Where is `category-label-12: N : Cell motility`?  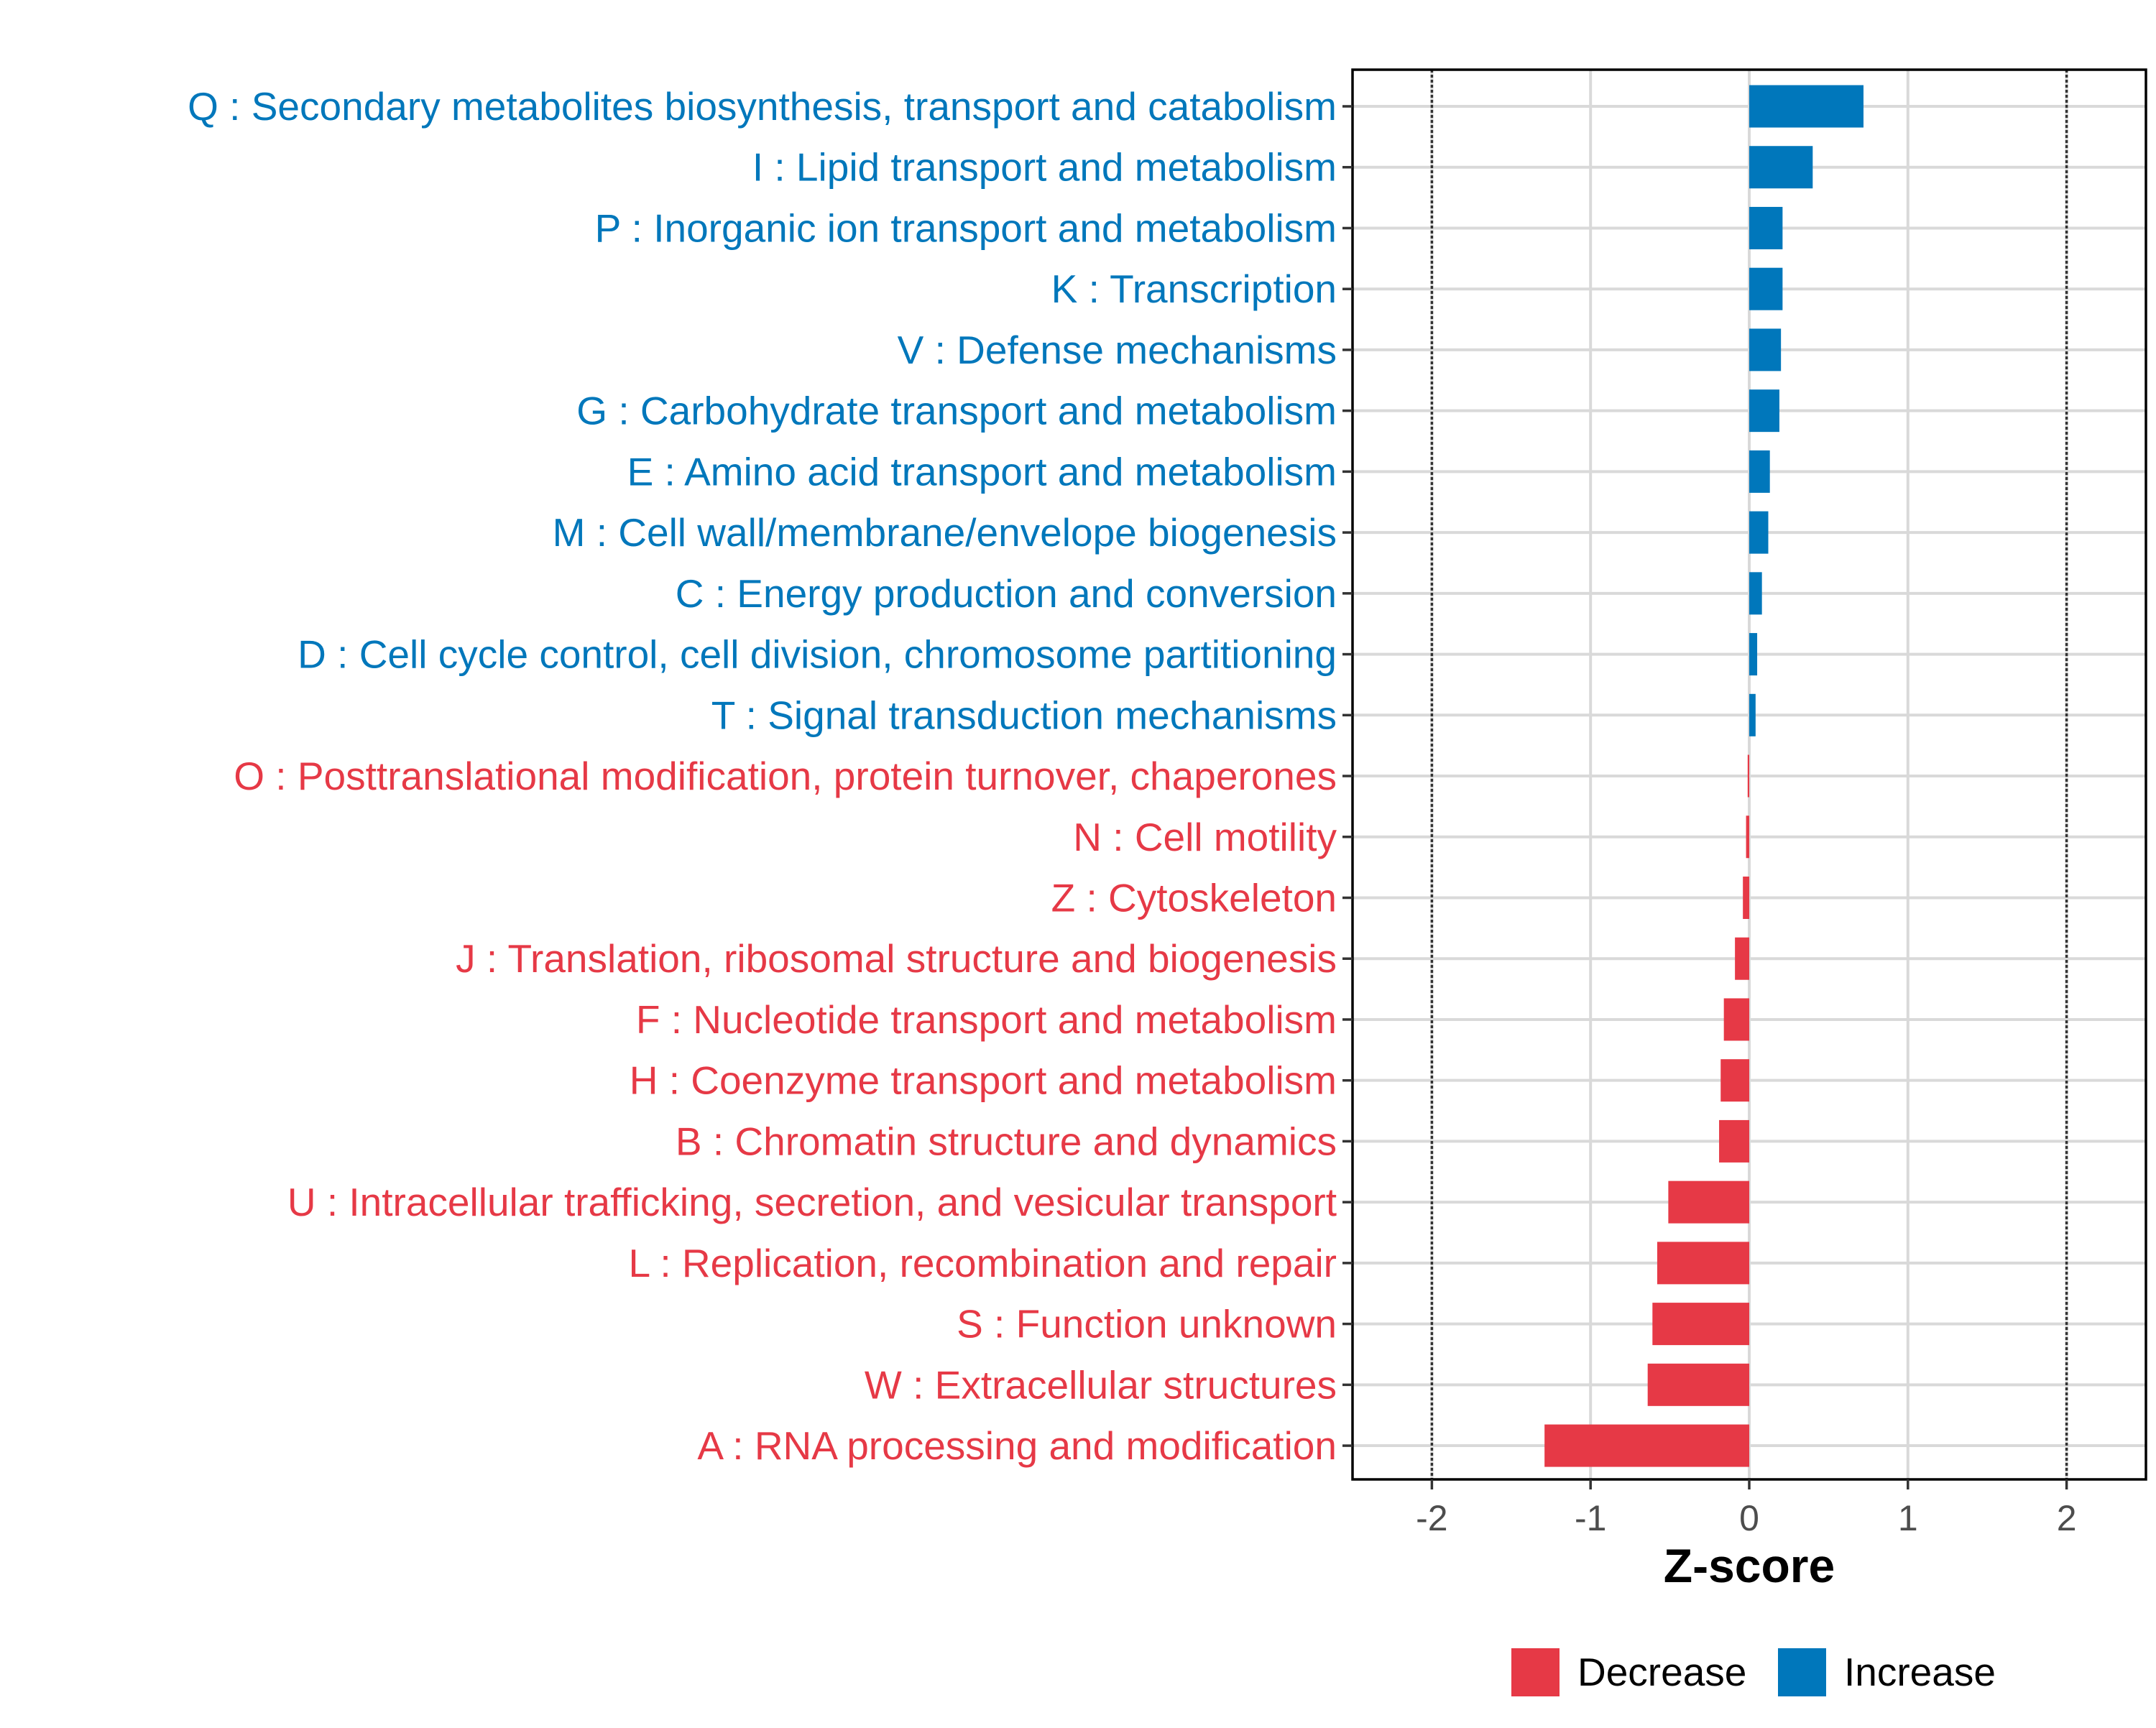 category-label-12: N : Cell motility is located at coordinates (1205, 837).